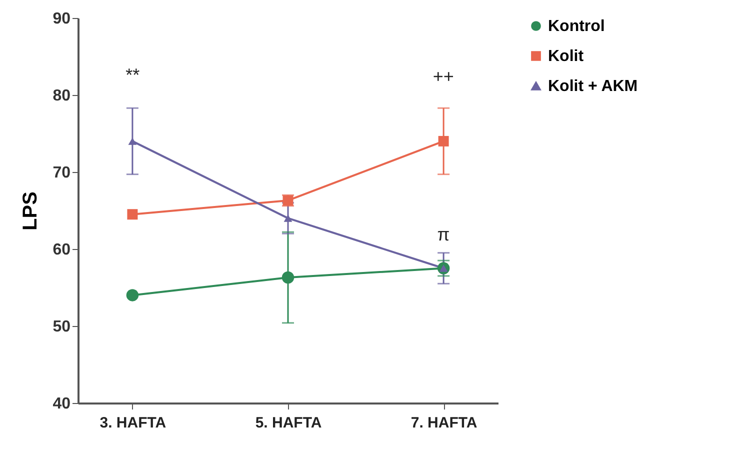 This screenshot has height=450, width=741. I want to click on annotation: π, so click(443, 234).